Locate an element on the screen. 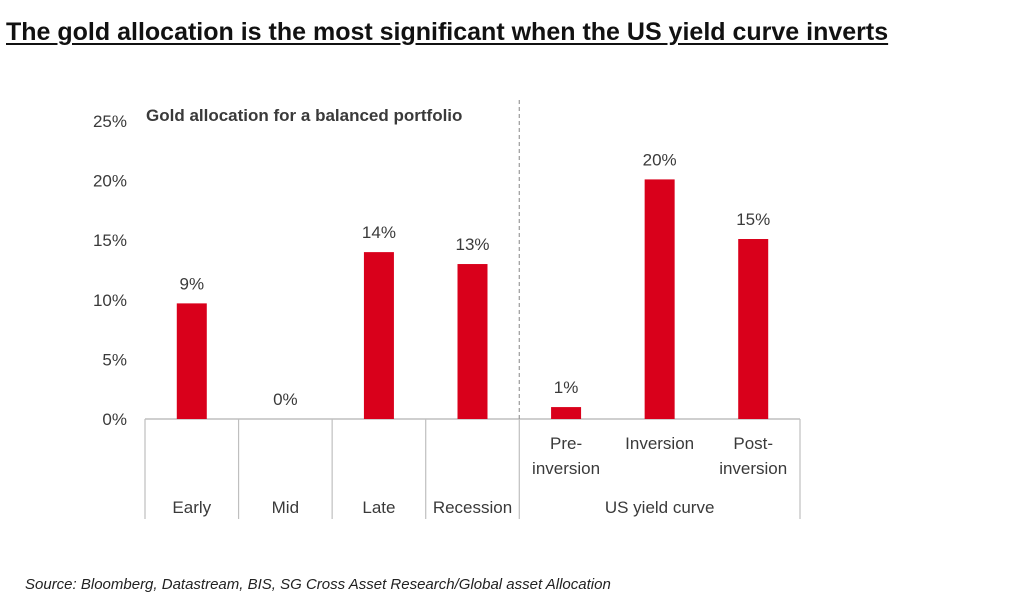  group-label: Mid is located at coordinates (285, 507).